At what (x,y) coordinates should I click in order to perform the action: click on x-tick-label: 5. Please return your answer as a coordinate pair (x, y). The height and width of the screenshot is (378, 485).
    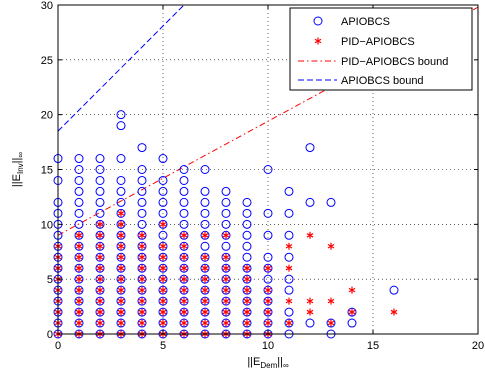
    Looking at the image, I should click on (163, 346).